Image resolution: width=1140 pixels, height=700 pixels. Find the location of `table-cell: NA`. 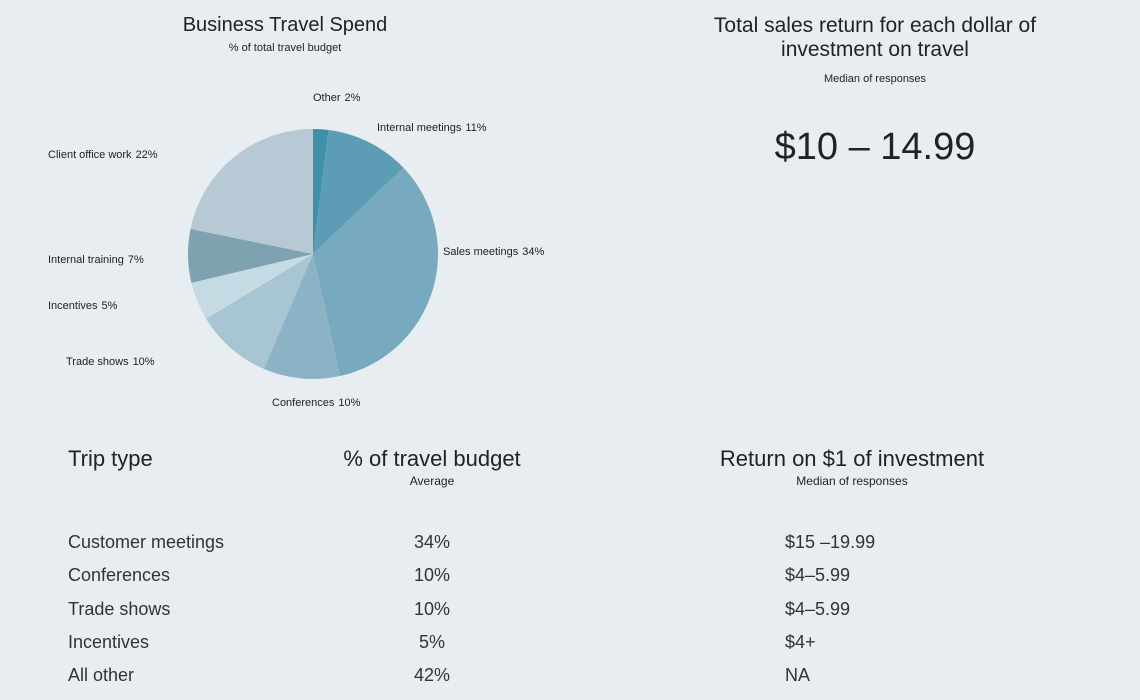

table-cell: NA is located at coordinates (798, 675).